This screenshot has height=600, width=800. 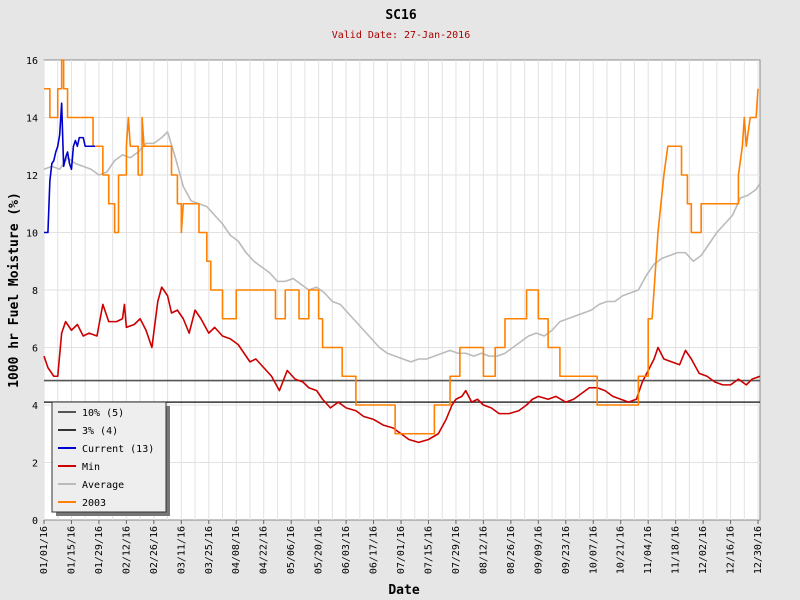 I want to click on x-tick-label: 07/29/16, so click(x=456, y=550).